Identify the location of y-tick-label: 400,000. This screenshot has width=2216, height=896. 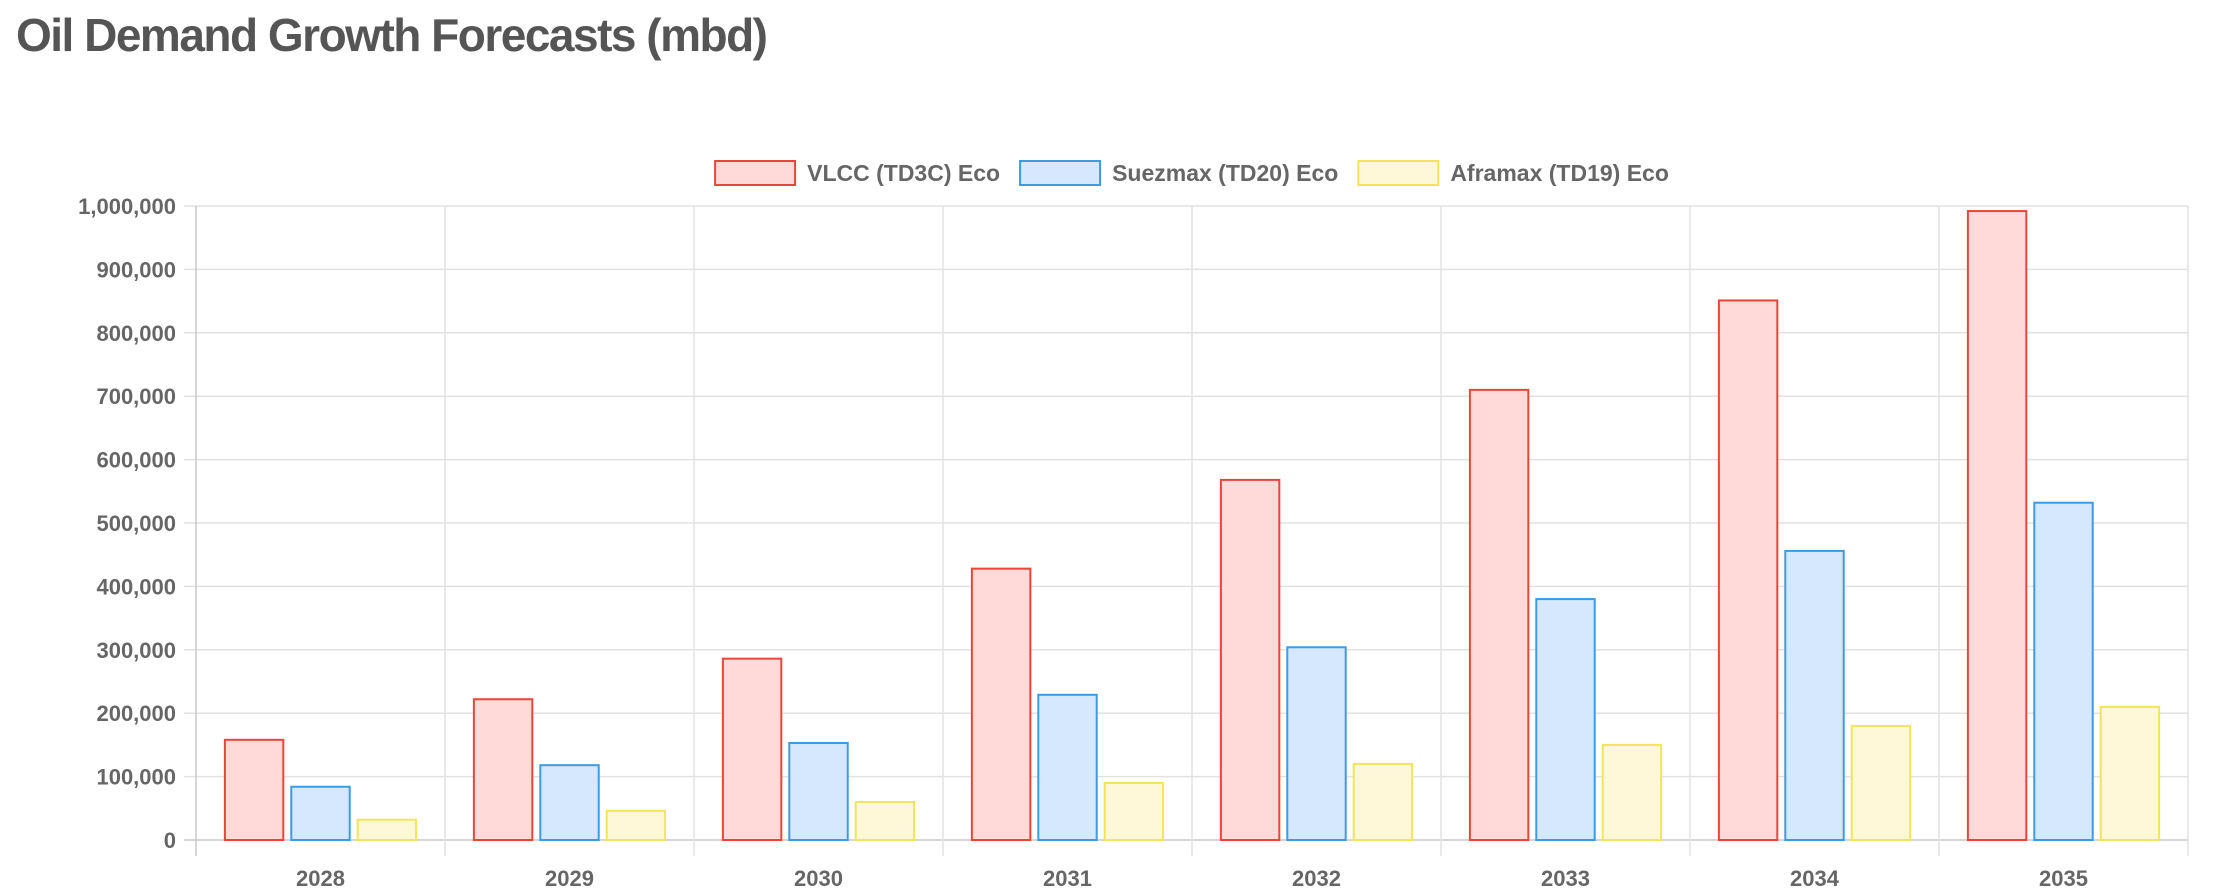
(136, 586).